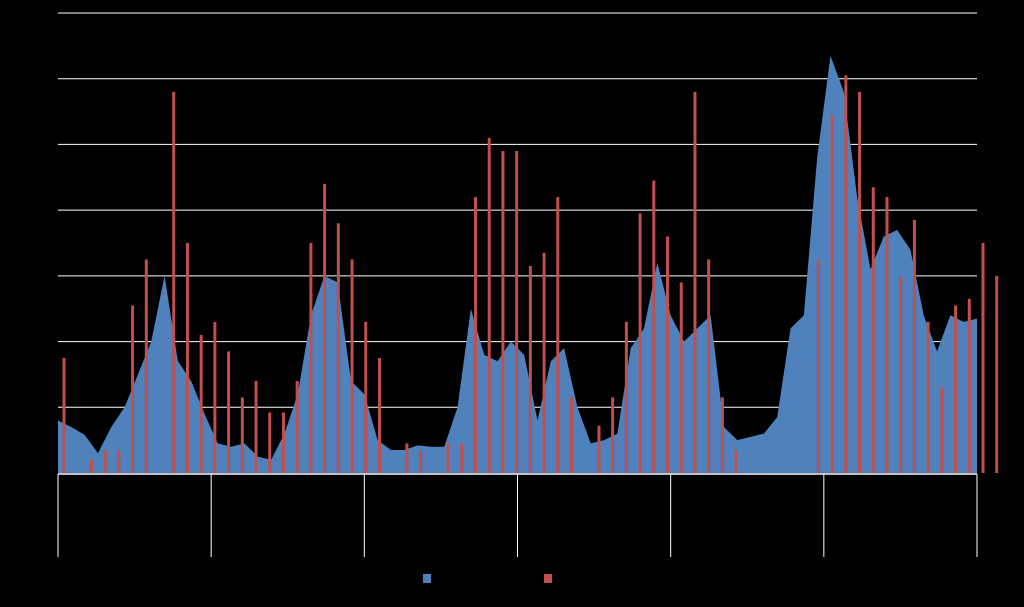 The width and height of the screenshot is (1024, 607). I want to click on x-axis, so click(517, 515).